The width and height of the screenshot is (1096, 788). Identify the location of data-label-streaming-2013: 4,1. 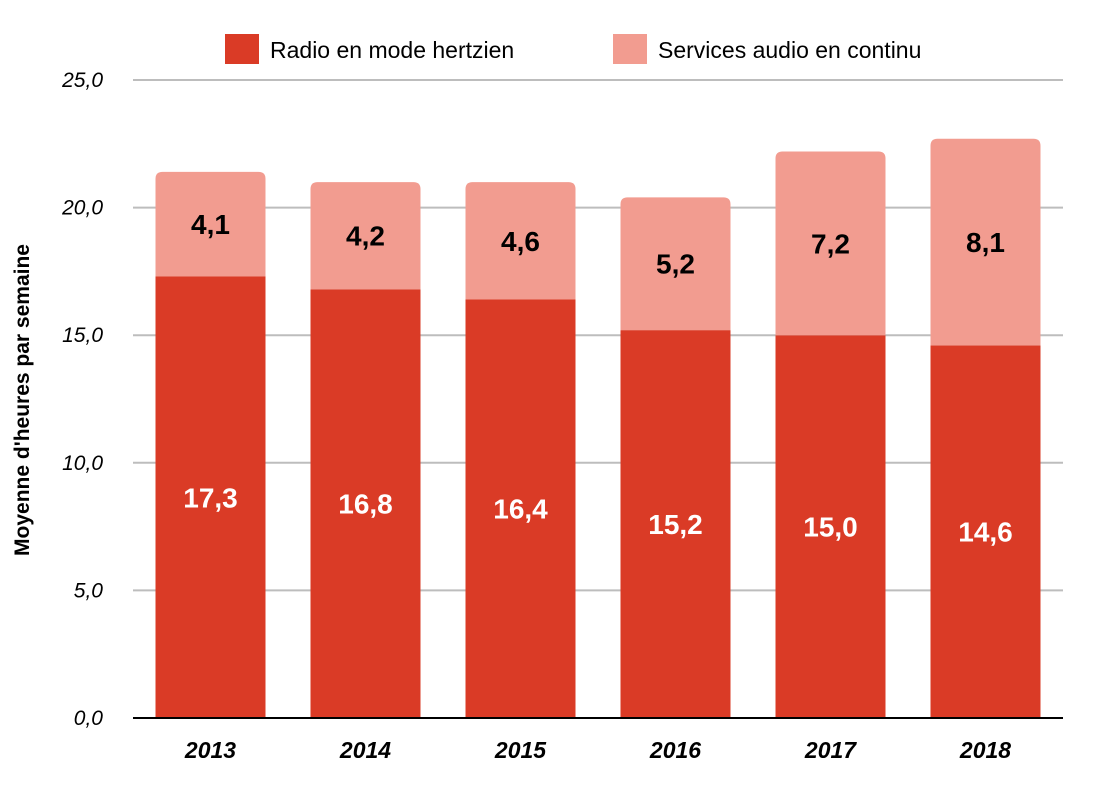
(210, 224).